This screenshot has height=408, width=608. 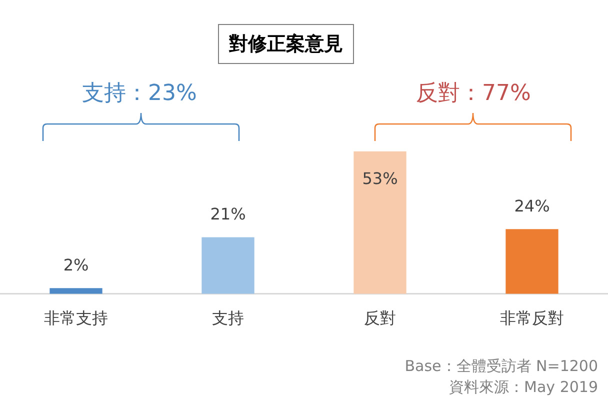 What do you see at coordinates (523, 387) in the screenshot?
I see `source-note: 資料來源：May 2019` at bounding box center [523, 387].